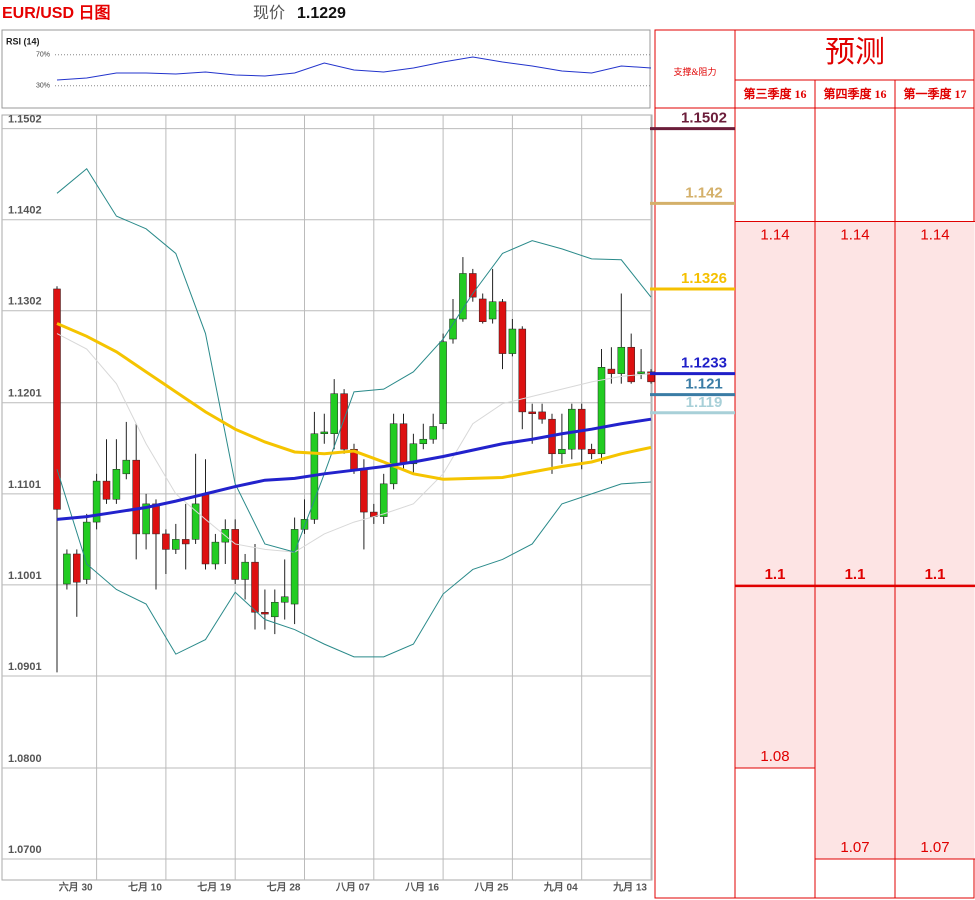 This screenshot has height=900, width=975. I want to click on level-label: 1.121, so click(704, 384).